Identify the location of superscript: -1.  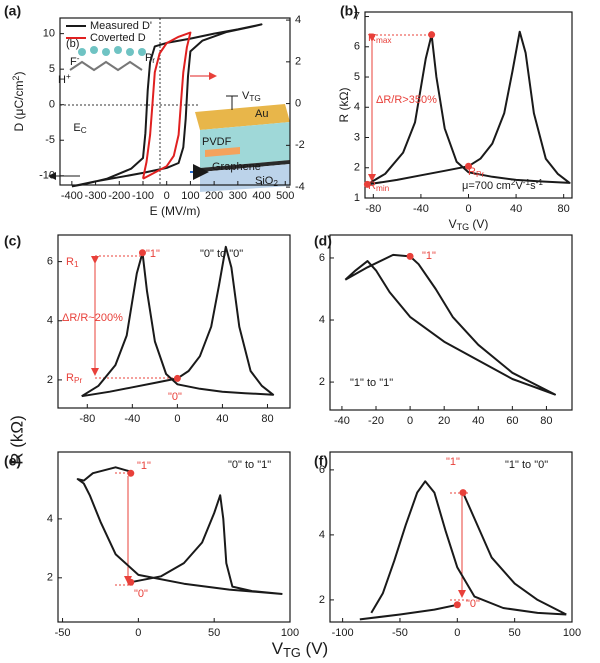
(540, 182).